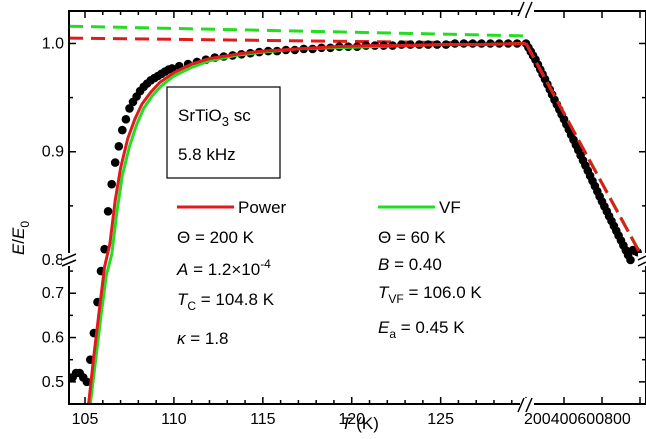 The width and height of the screenshot is (646, 439). Describe the element at coordinates (223, 268) in the screenshot. I see `power-A: A = 1.2×10-4` at that location.